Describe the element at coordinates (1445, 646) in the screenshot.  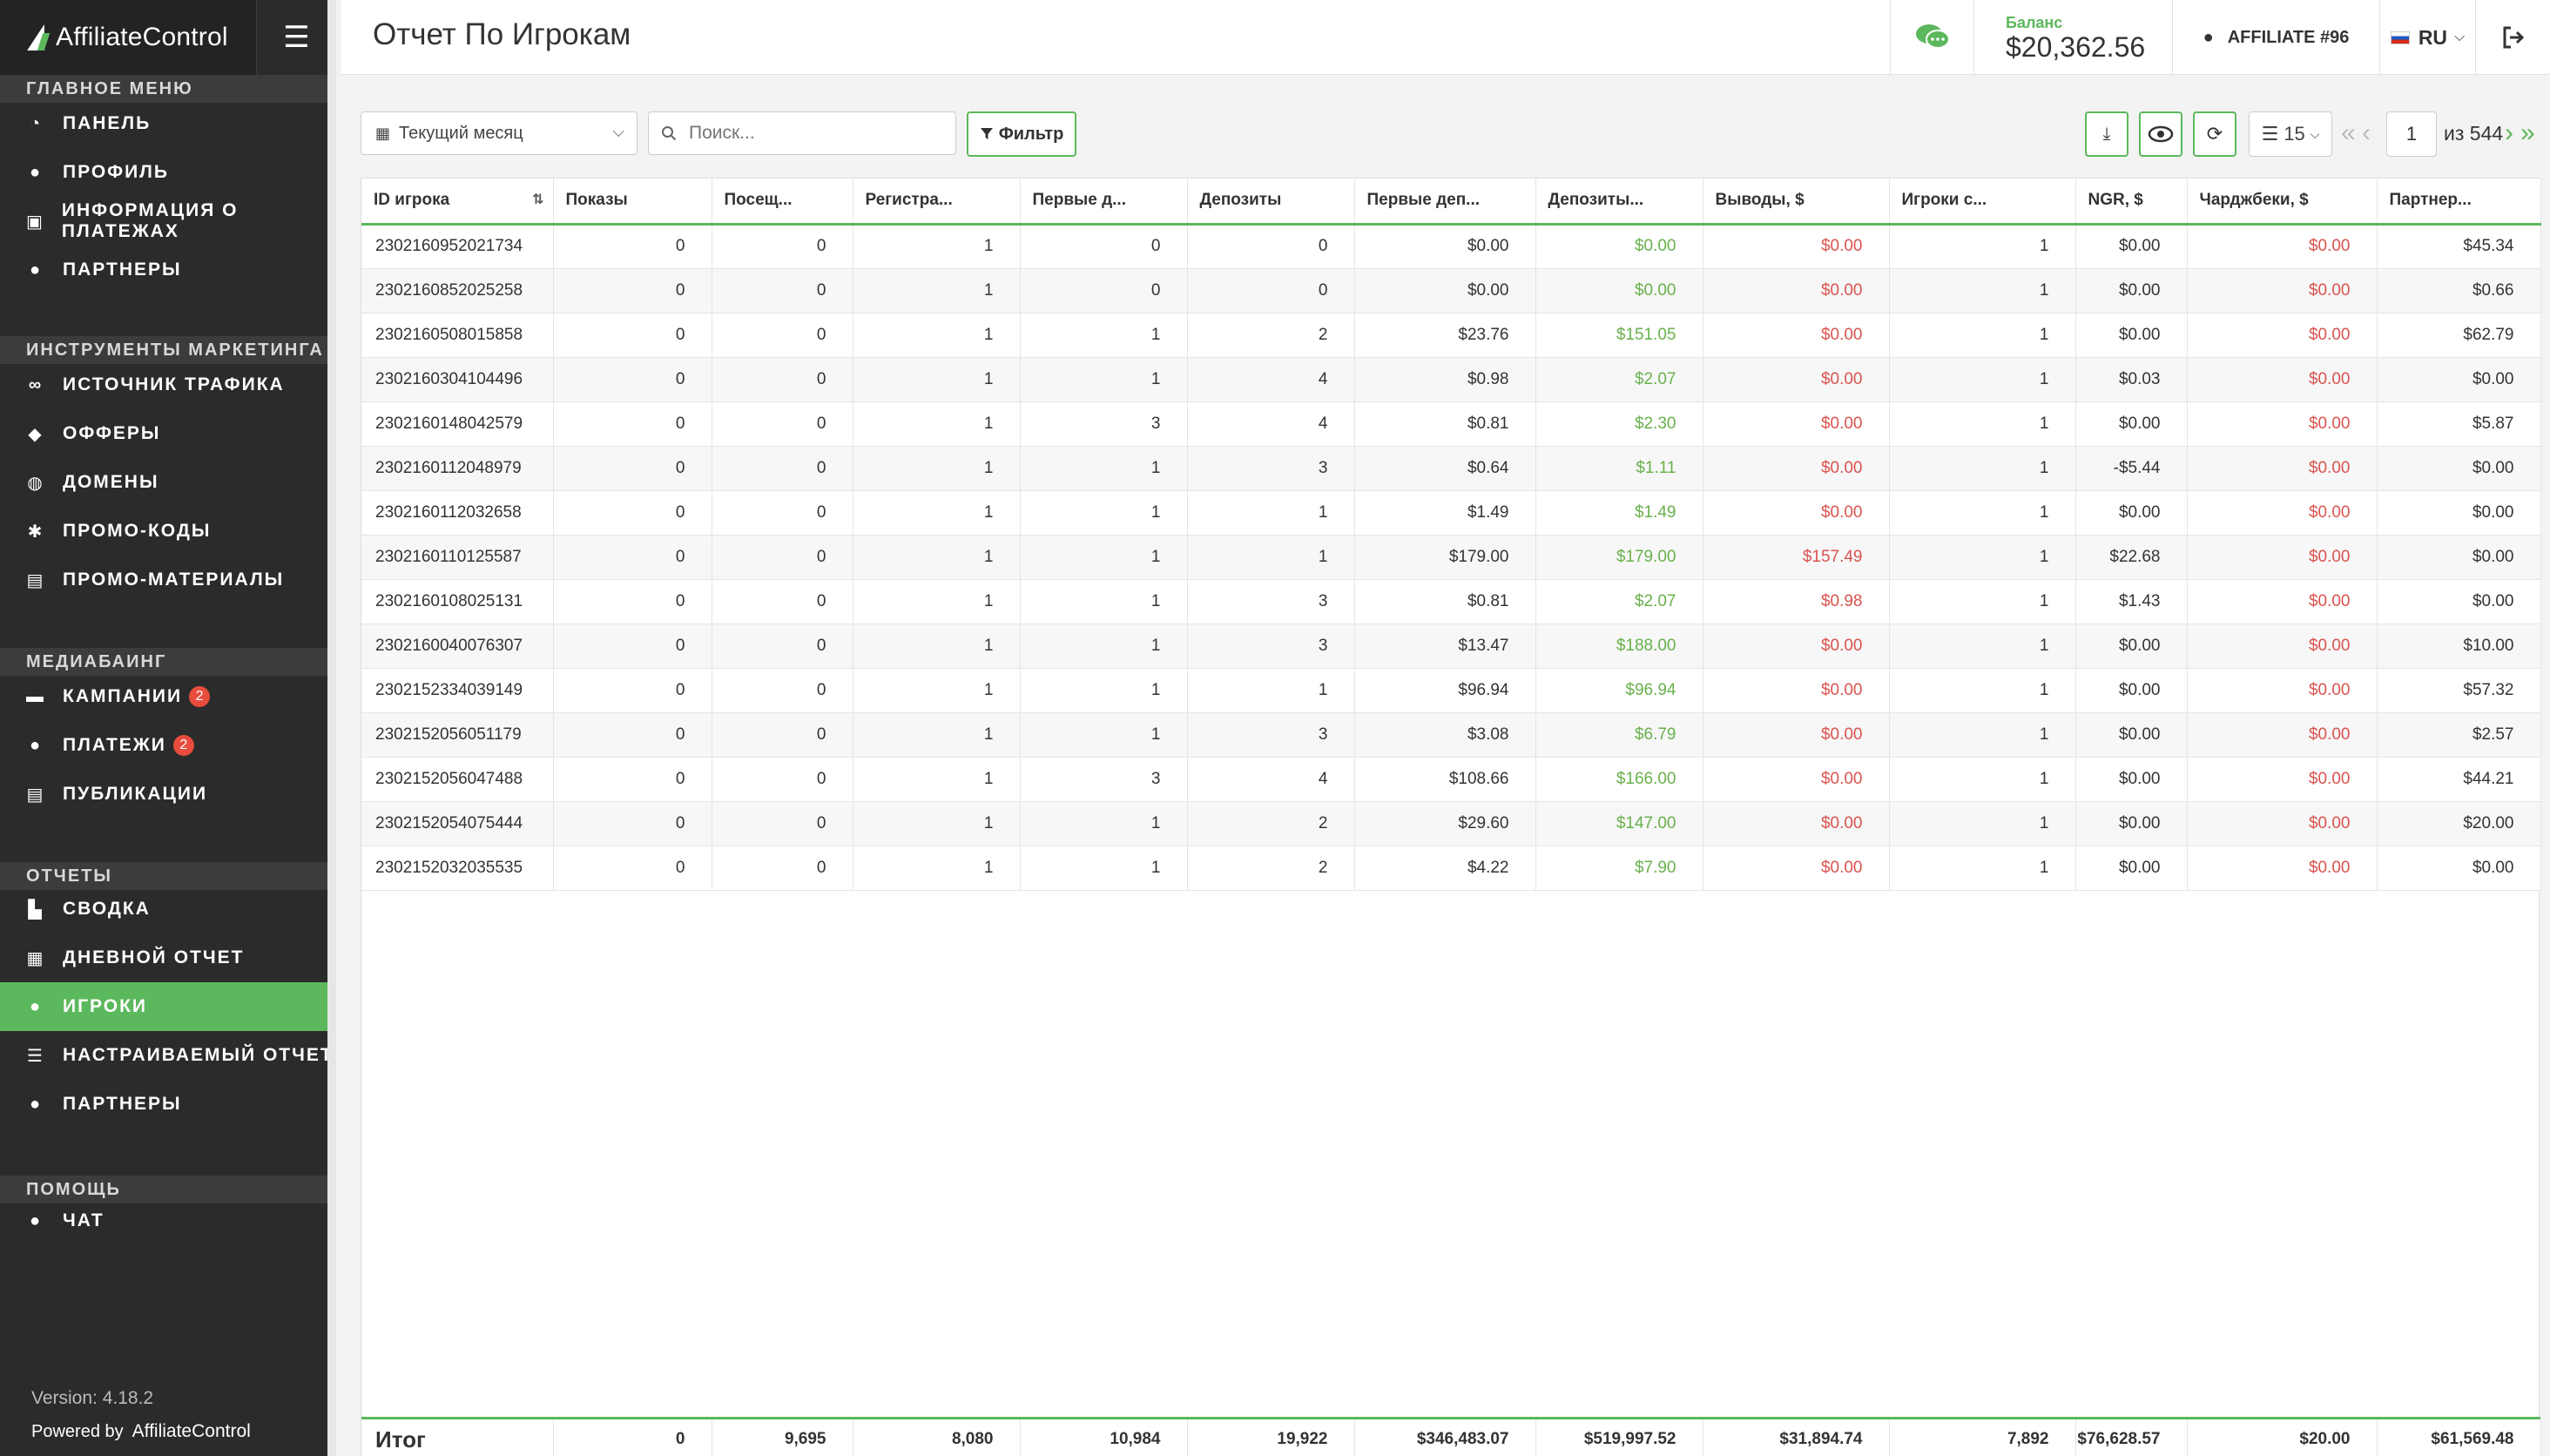
I see `table-cell: $13.47` at that location.